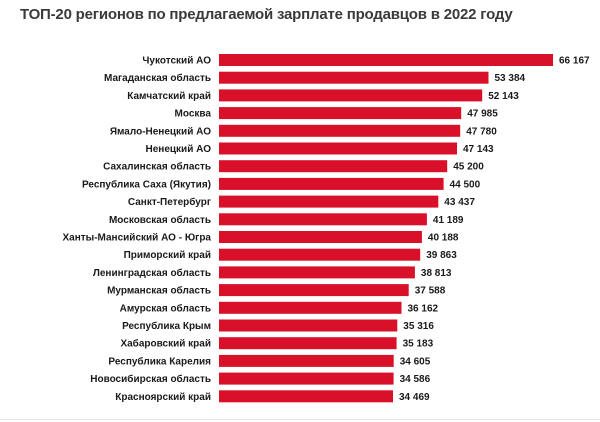 The image size is (600, 422). What do you see at coordinates (468, 167) in the screenshot?
I see `value-label: 45 200` at bounding box center [468, 167].